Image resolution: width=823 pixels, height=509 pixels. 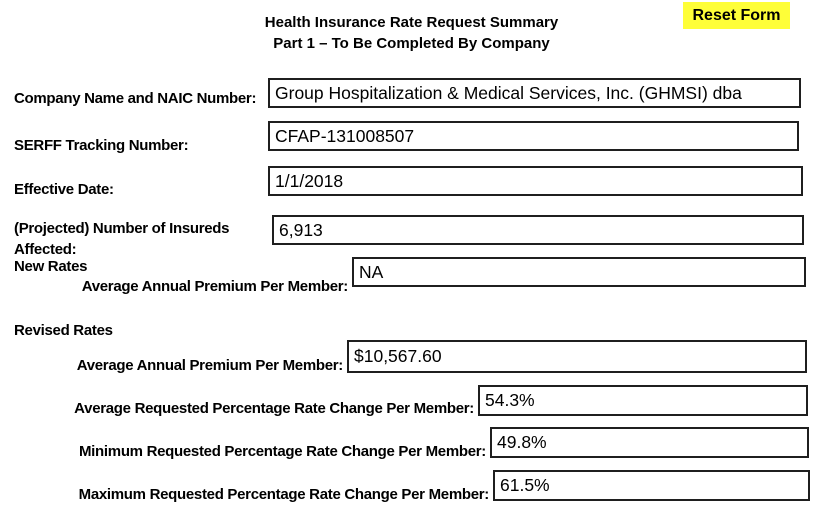 What do you see at coordinates (215, 286) in the screenshot?
I see `new-avg-premium-label: Average Annual Premium Per Member:` at bounding box center [215, 286].